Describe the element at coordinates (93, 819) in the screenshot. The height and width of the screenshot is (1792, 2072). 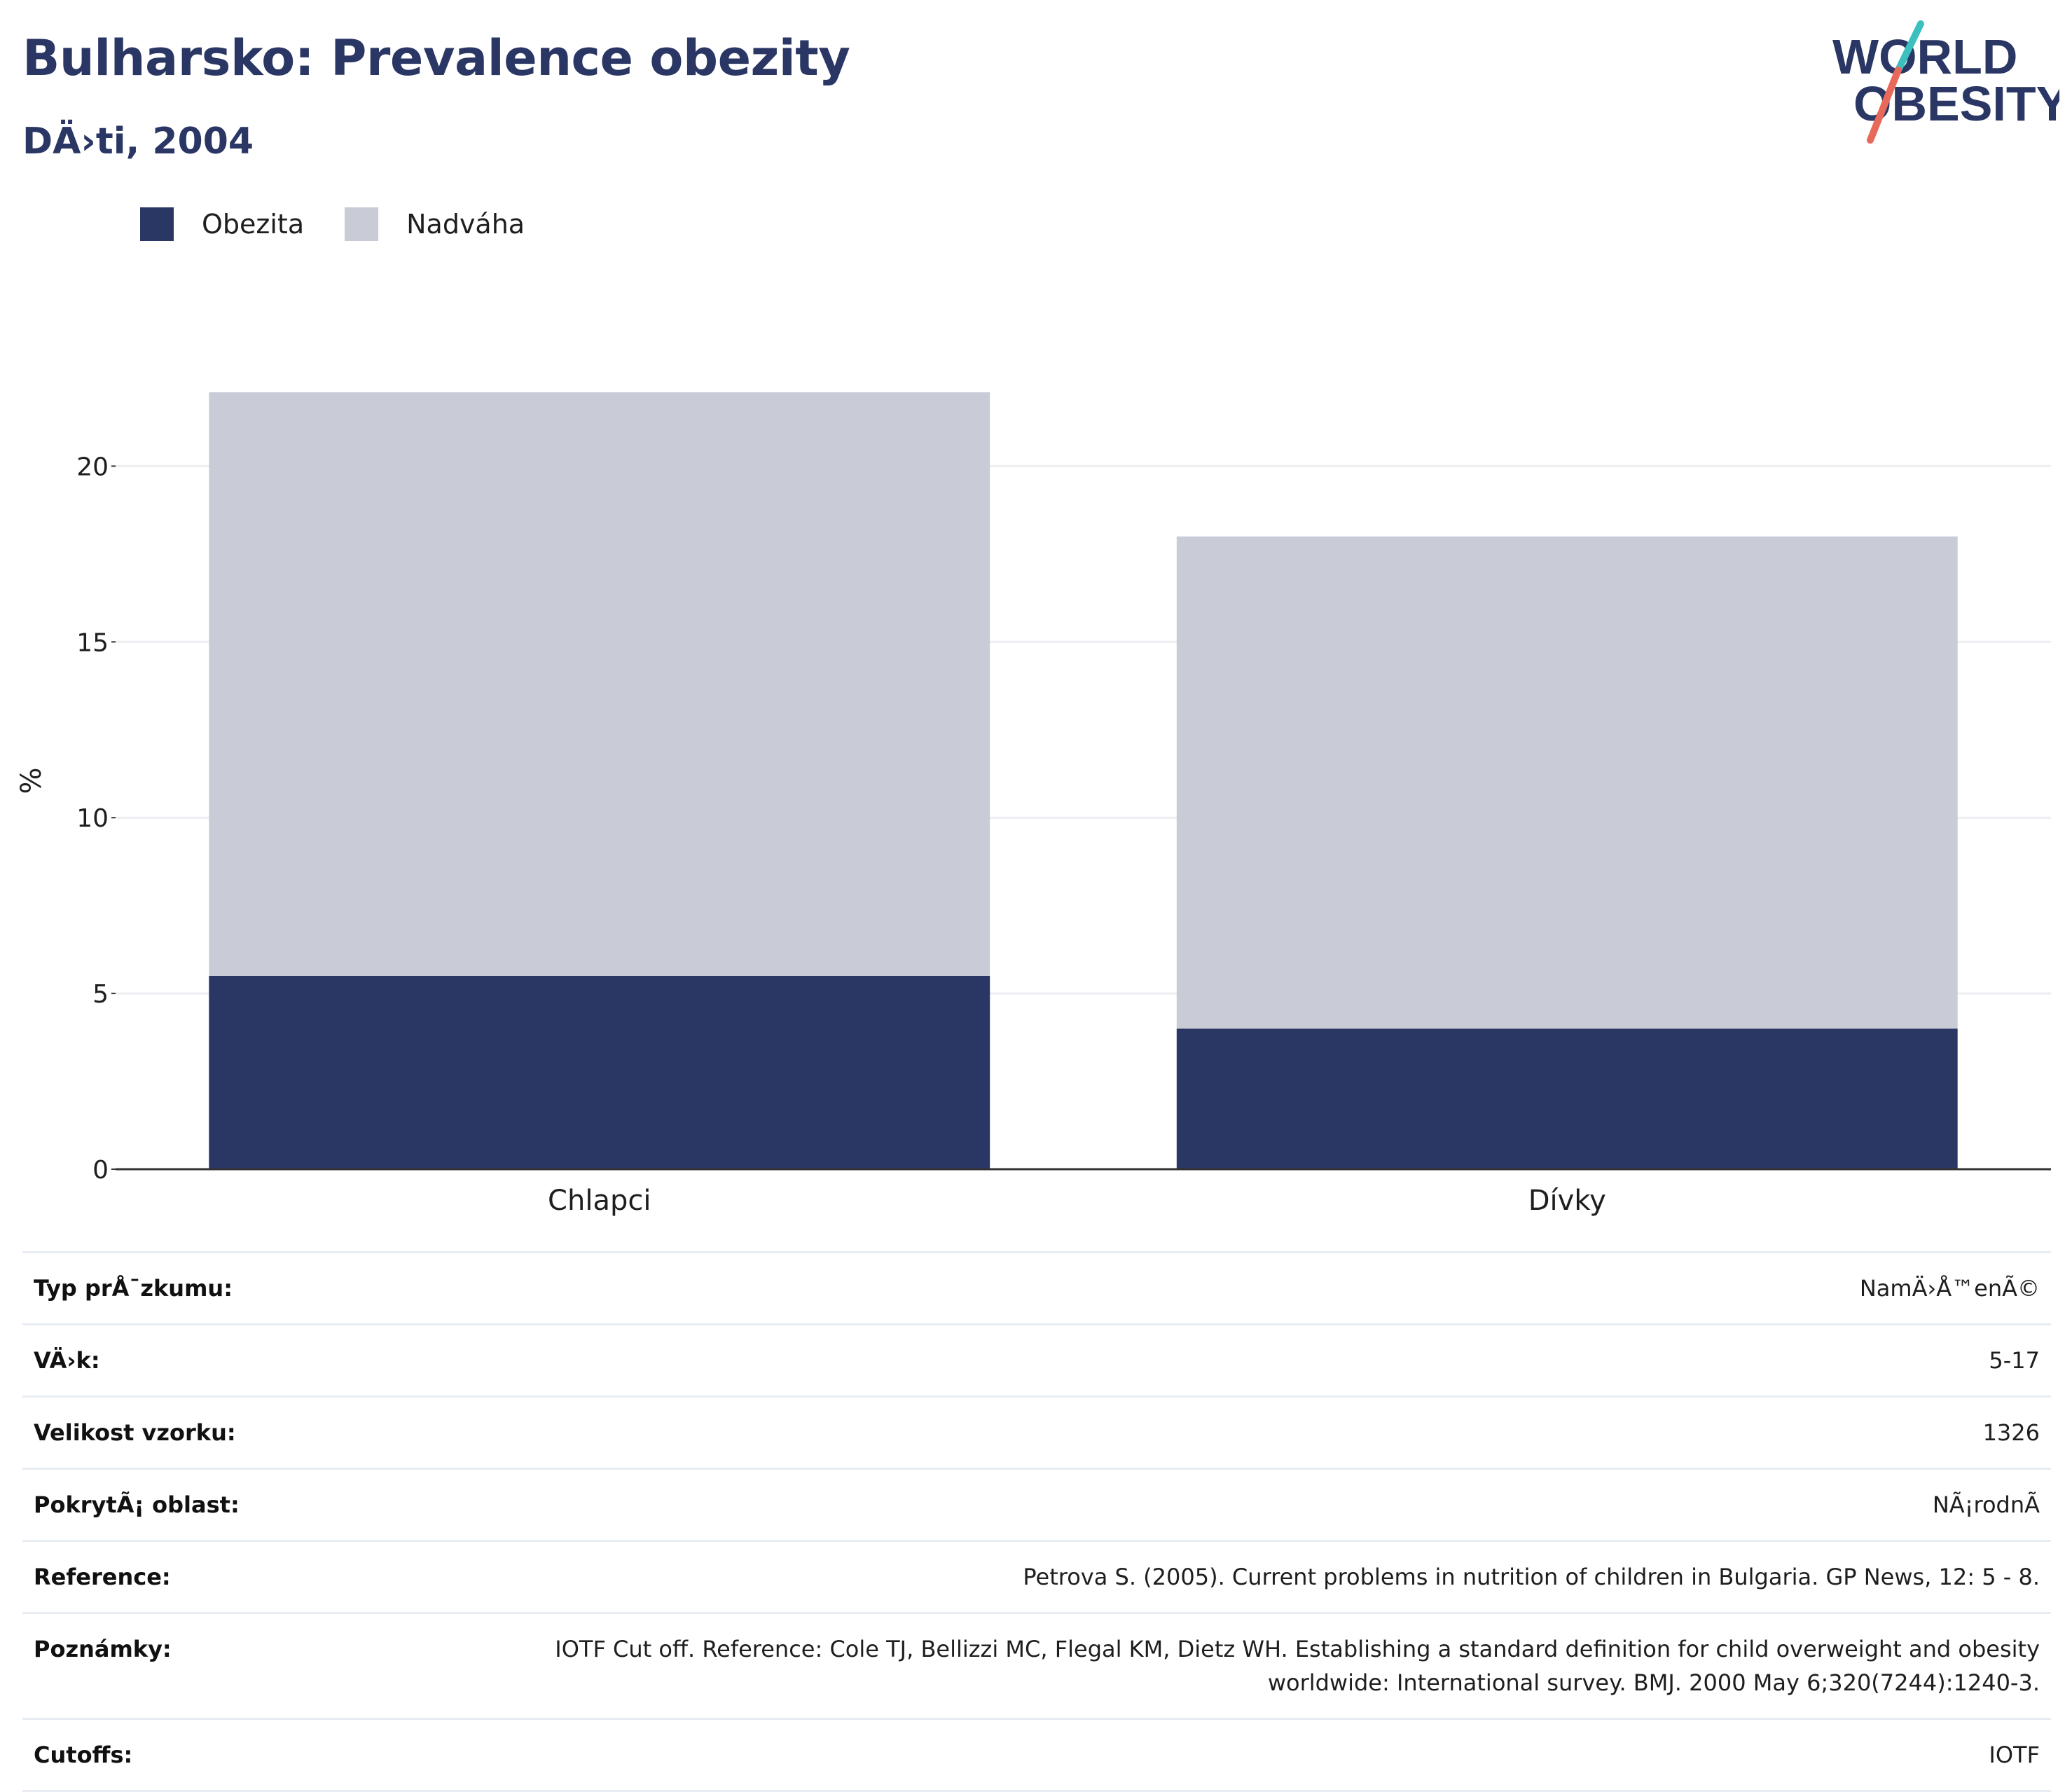
I see `y-tick-label: 10` at that location.